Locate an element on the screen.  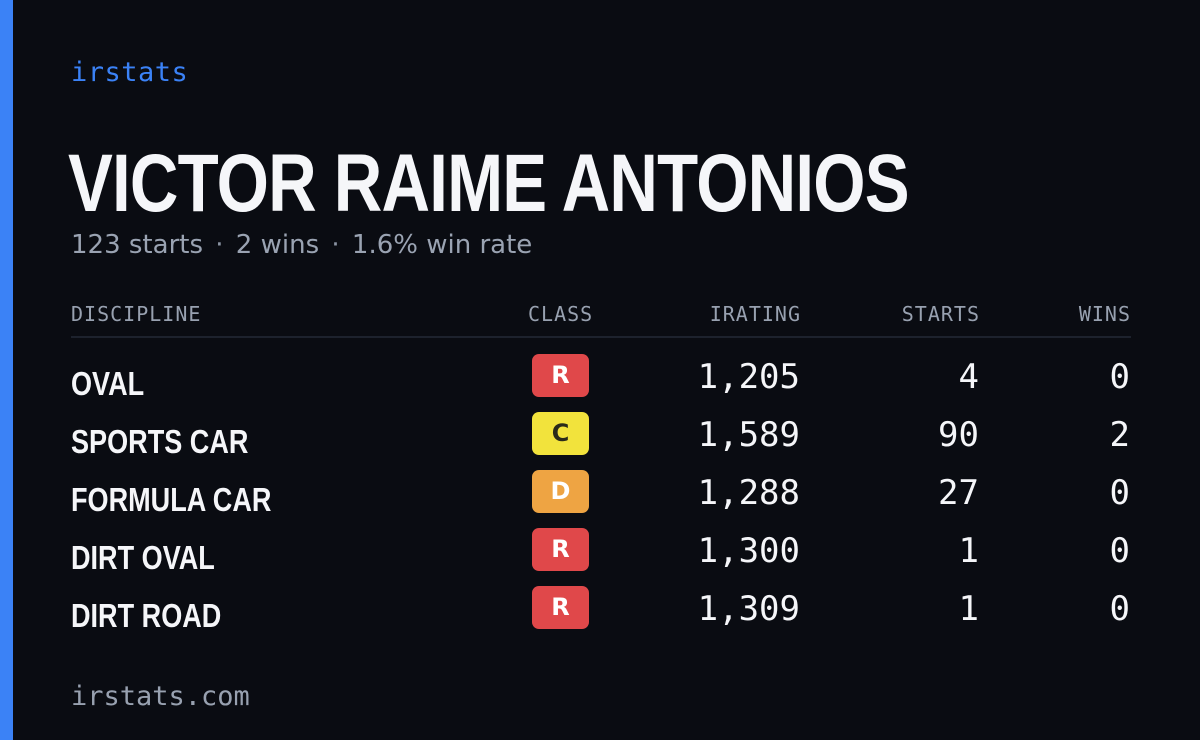
starts-value: 90 is located at coordinates (958, 435).